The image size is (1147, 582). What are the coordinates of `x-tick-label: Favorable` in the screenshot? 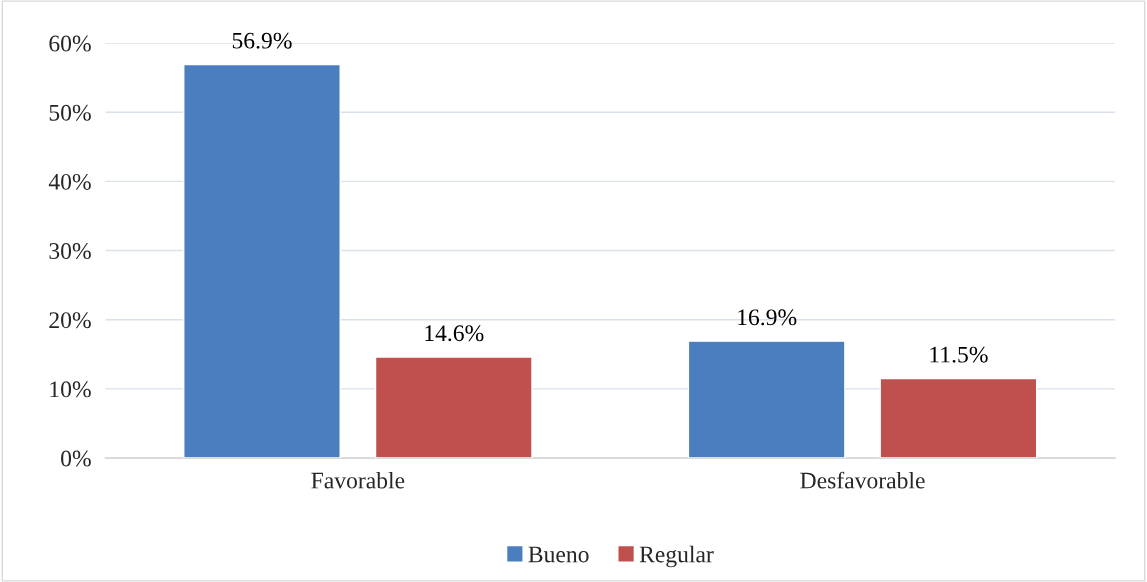 It's located at (358, 480).